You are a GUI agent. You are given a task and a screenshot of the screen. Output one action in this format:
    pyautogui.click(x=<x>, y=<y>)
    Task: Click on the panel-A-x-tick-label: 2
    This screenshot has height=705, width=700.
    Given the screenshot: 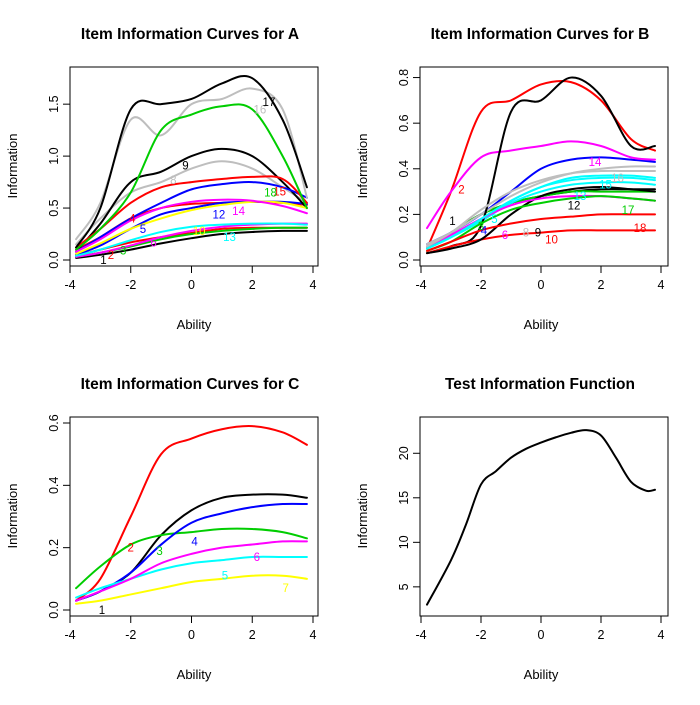 What is the action you would take?
    pyautogui.click(x=252, y=285)
    